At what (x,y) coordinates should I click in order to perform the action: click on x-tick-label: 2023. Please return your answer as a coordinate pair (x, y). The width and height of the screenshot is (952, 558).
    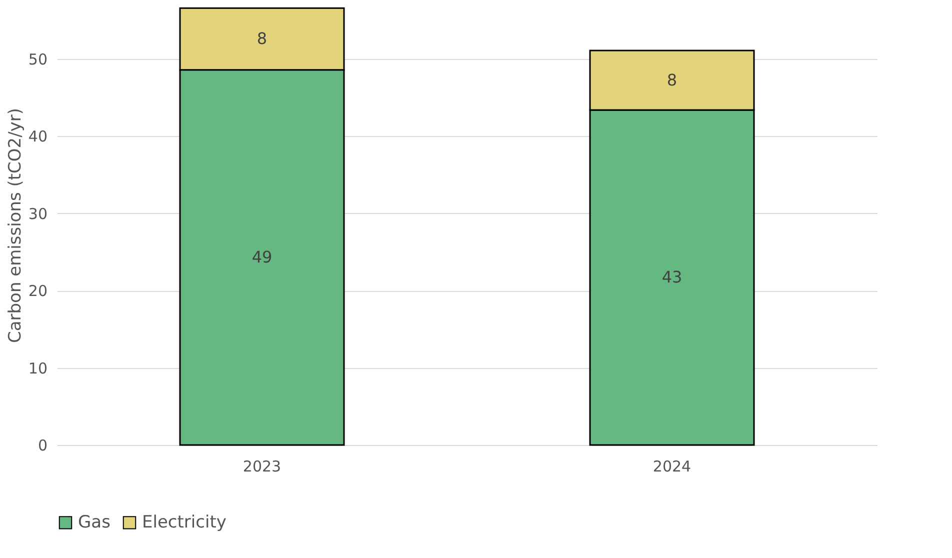
    Looking at the image, I should click on (262, 467).